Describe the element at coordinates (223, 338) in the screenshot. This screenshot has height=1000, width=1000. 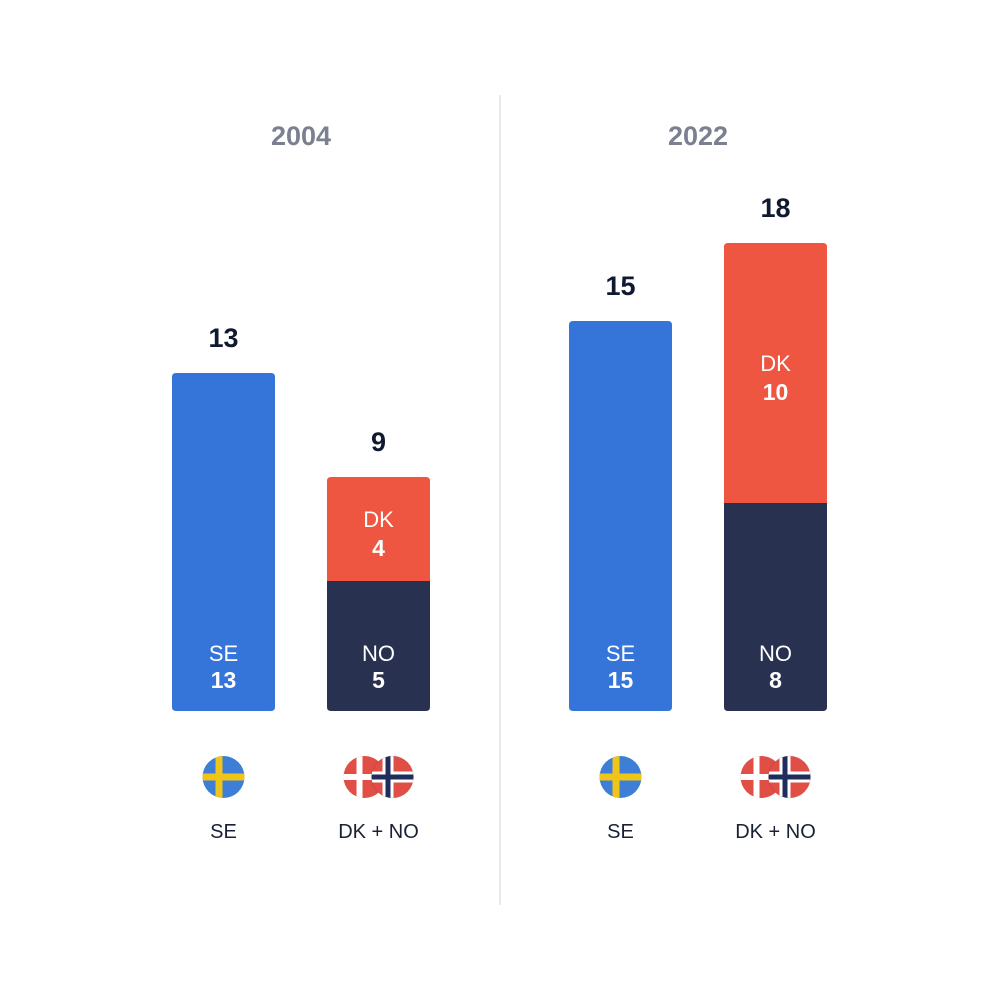
I see `bar-total-label: 13` at that location.